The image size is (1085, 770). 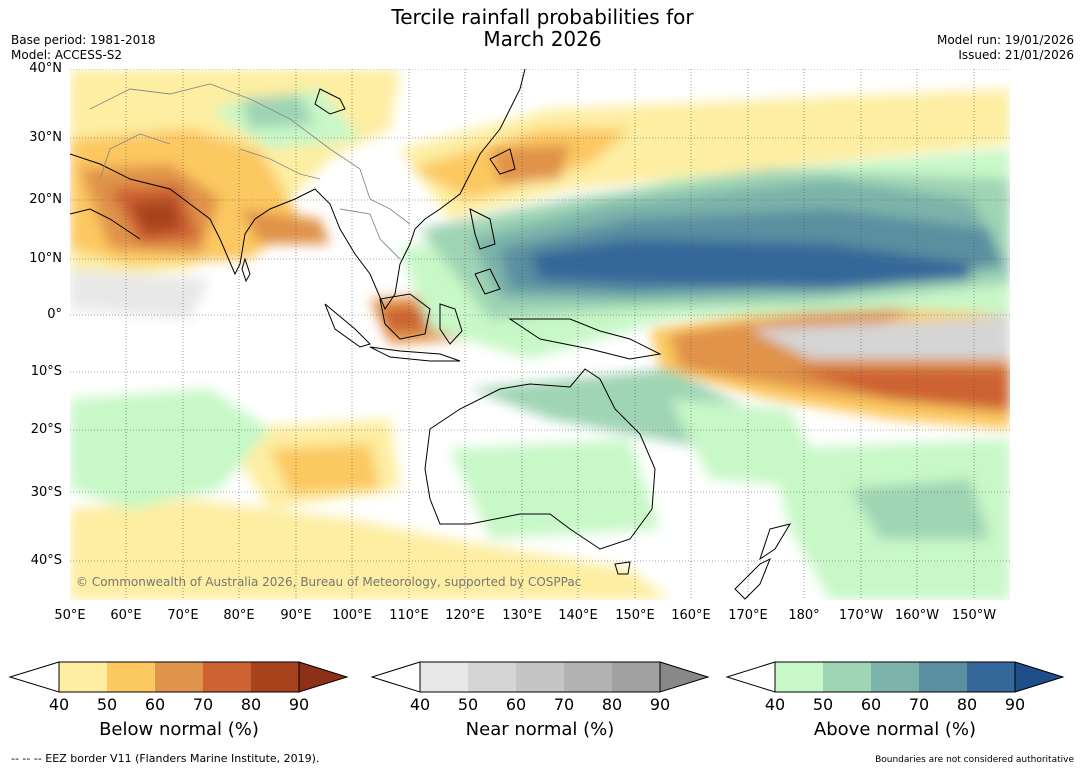 I want to click on below-normal-extend-high, so click(x=323, y=677).